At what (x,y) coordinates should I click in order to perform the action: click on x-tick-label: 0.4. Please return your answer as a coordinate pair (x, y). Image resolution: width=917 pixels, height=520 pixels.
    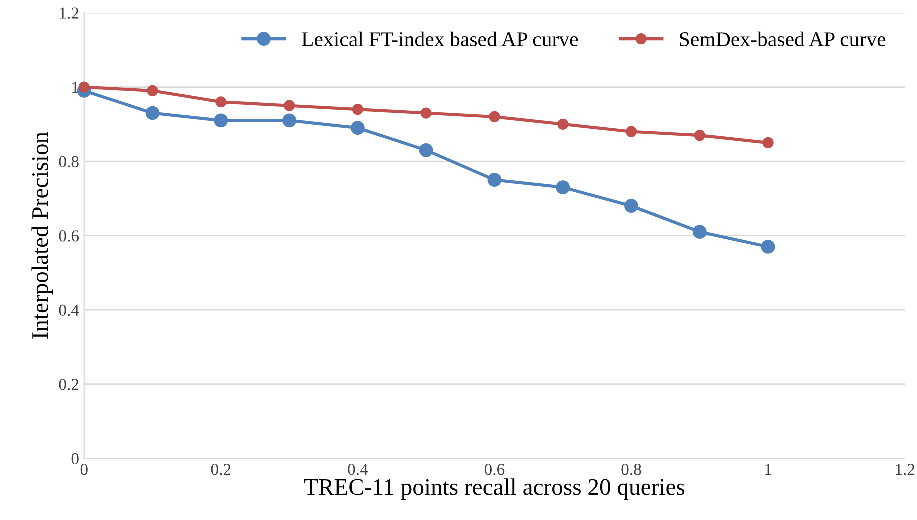
    Looking at the image, I should click on (358, 470).